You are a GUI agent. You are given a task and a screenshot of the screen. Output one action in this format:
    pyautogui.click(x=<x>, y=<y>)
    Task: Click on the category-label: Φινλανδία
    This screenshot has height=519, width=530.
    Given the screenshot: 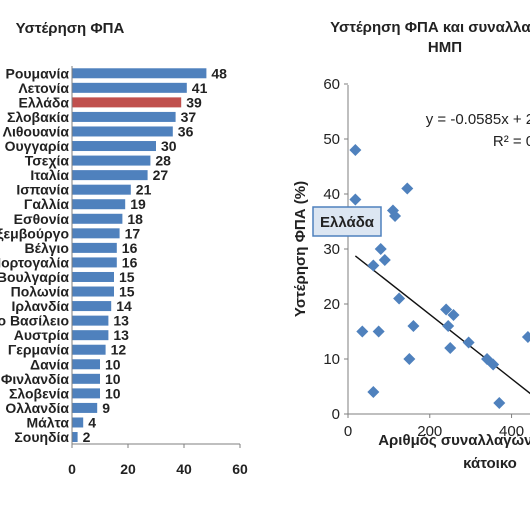 What is the action you would take?
    pyautogui.click(x=35, y=379)
    